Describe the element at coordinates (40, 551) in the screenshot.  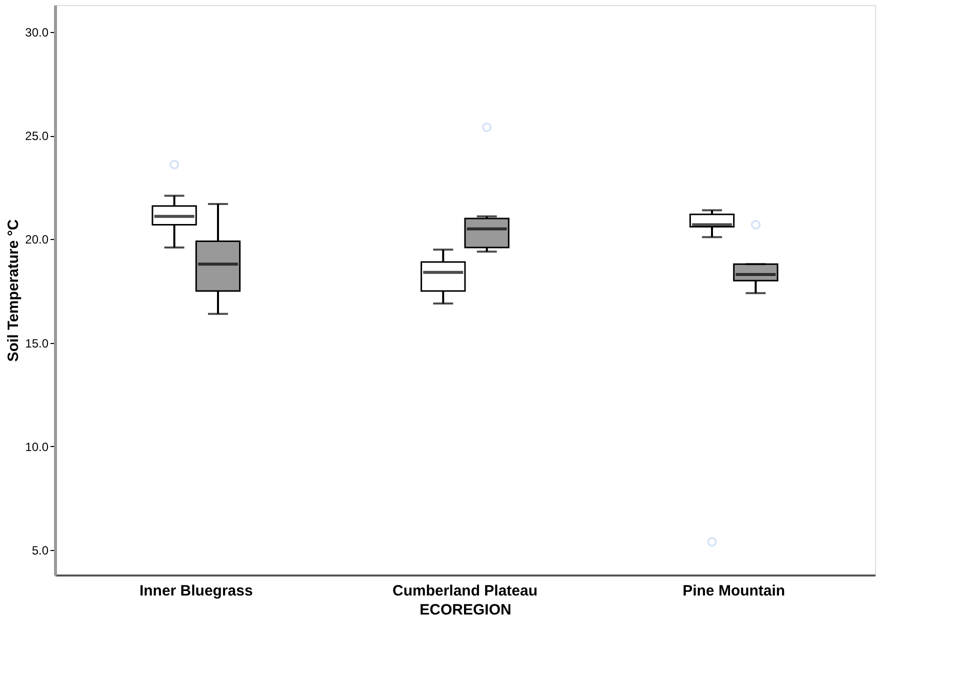
I see `y-tick-label: 5.0` at that location.